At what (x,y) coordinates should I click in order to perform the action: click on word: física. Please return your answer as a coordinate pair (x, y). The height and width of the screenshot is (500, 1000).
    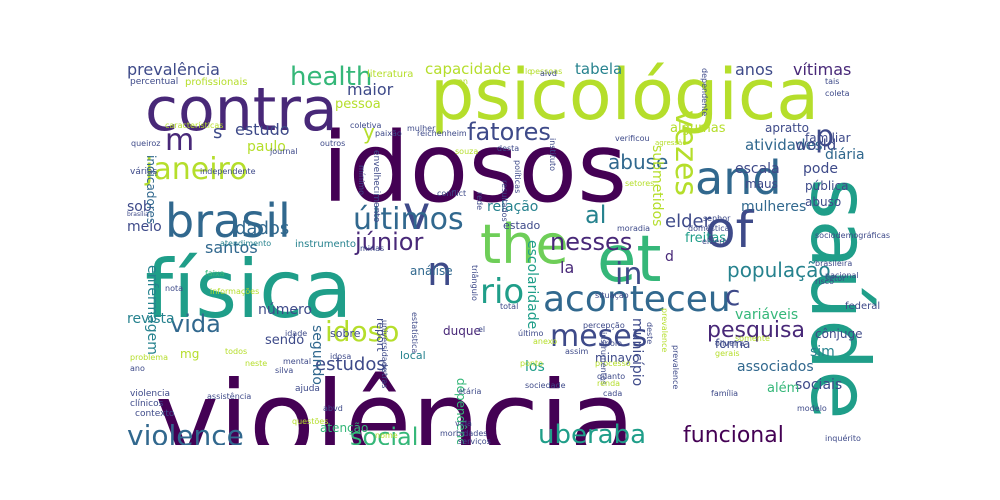
    Looking at the image, I should click on (249, 289).